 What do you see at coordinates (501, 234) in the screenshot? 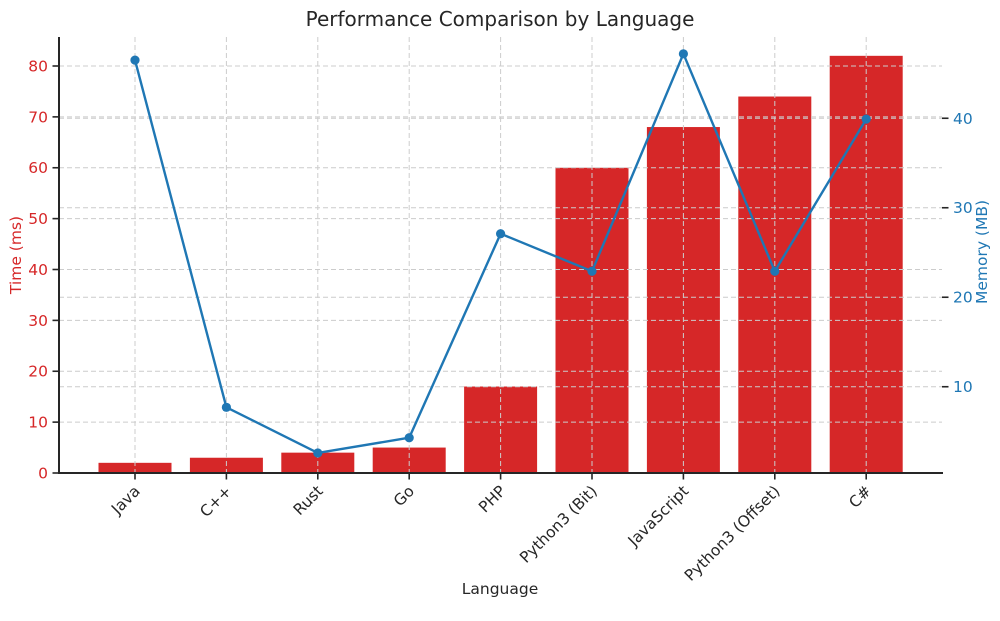
I see `memory-point-php` at bounding box center [501, 234].